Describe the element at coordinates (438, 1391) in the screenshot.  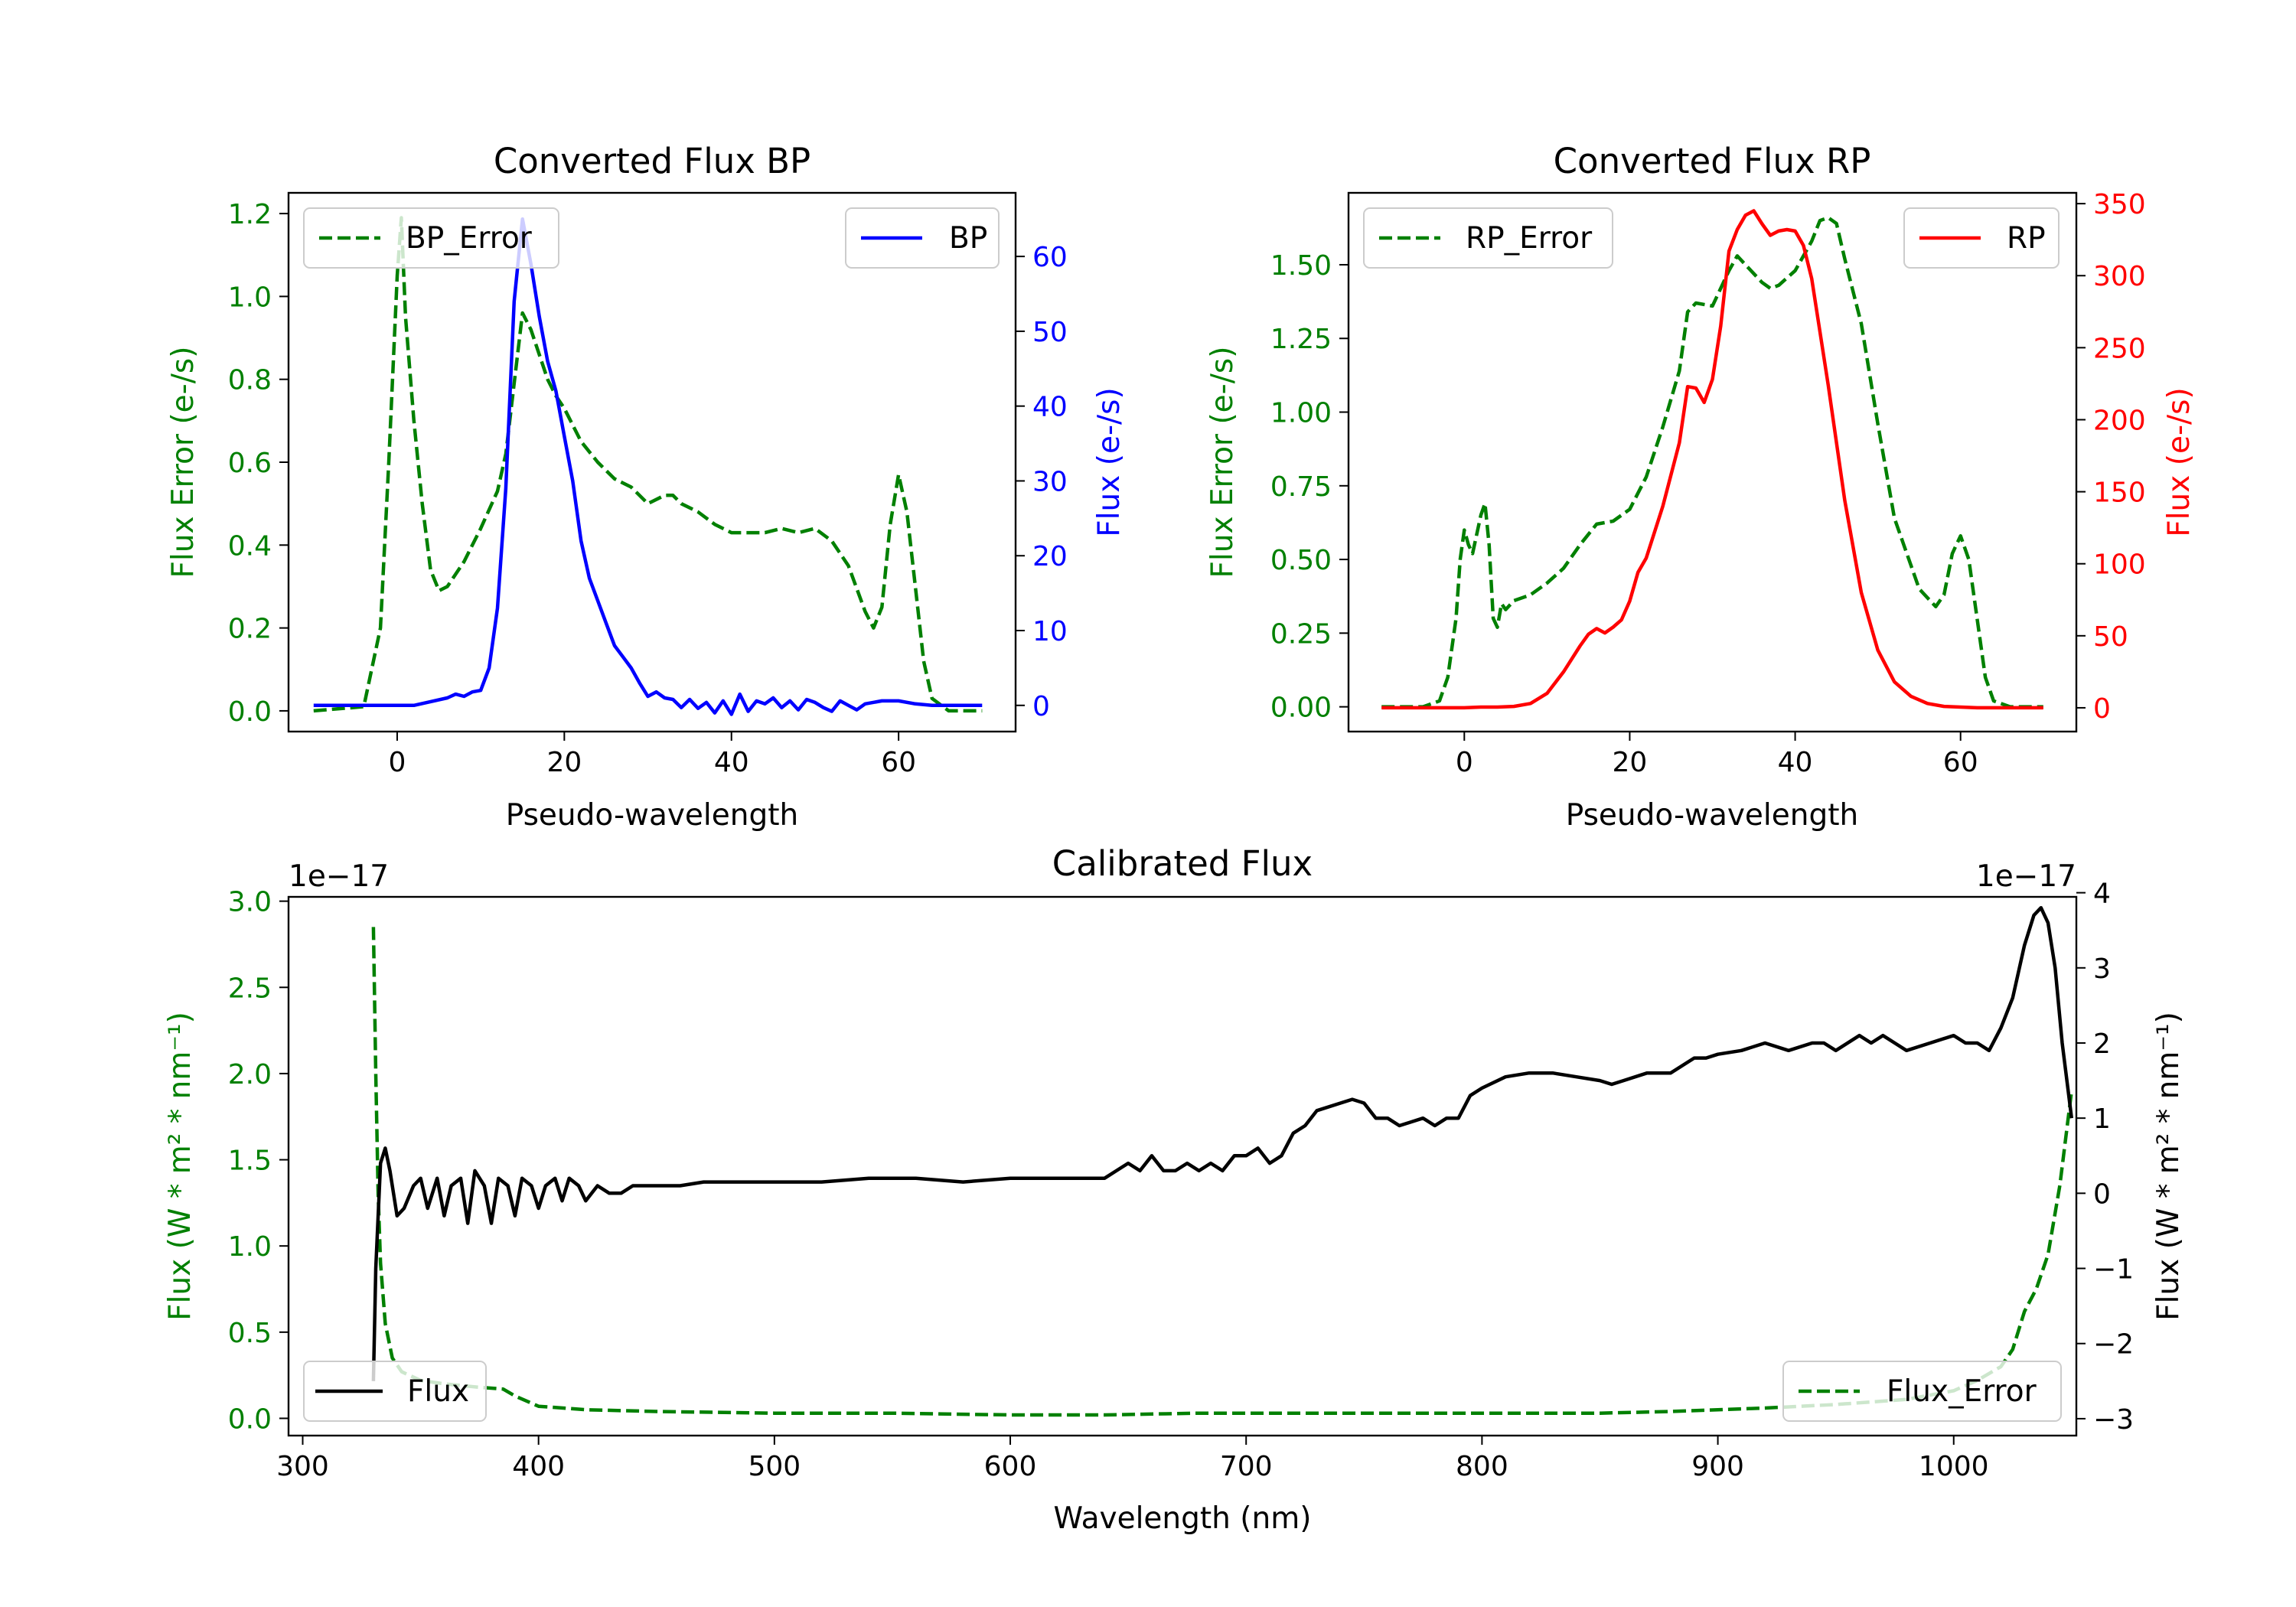
I see `calibrated-legend-left-label: Flux` at that location.